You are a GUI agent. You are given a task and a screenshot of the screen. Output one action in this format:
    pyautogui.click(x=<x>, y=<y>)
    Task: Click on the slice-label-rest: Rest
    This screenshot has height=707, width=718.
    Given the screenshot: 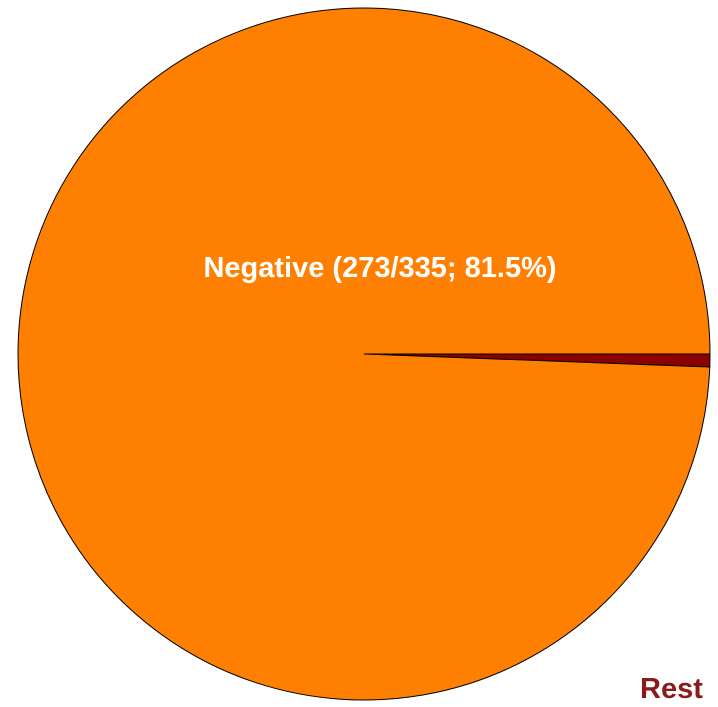 What is the action you would take?
    pyautogui.click(x=671, y=689)
    